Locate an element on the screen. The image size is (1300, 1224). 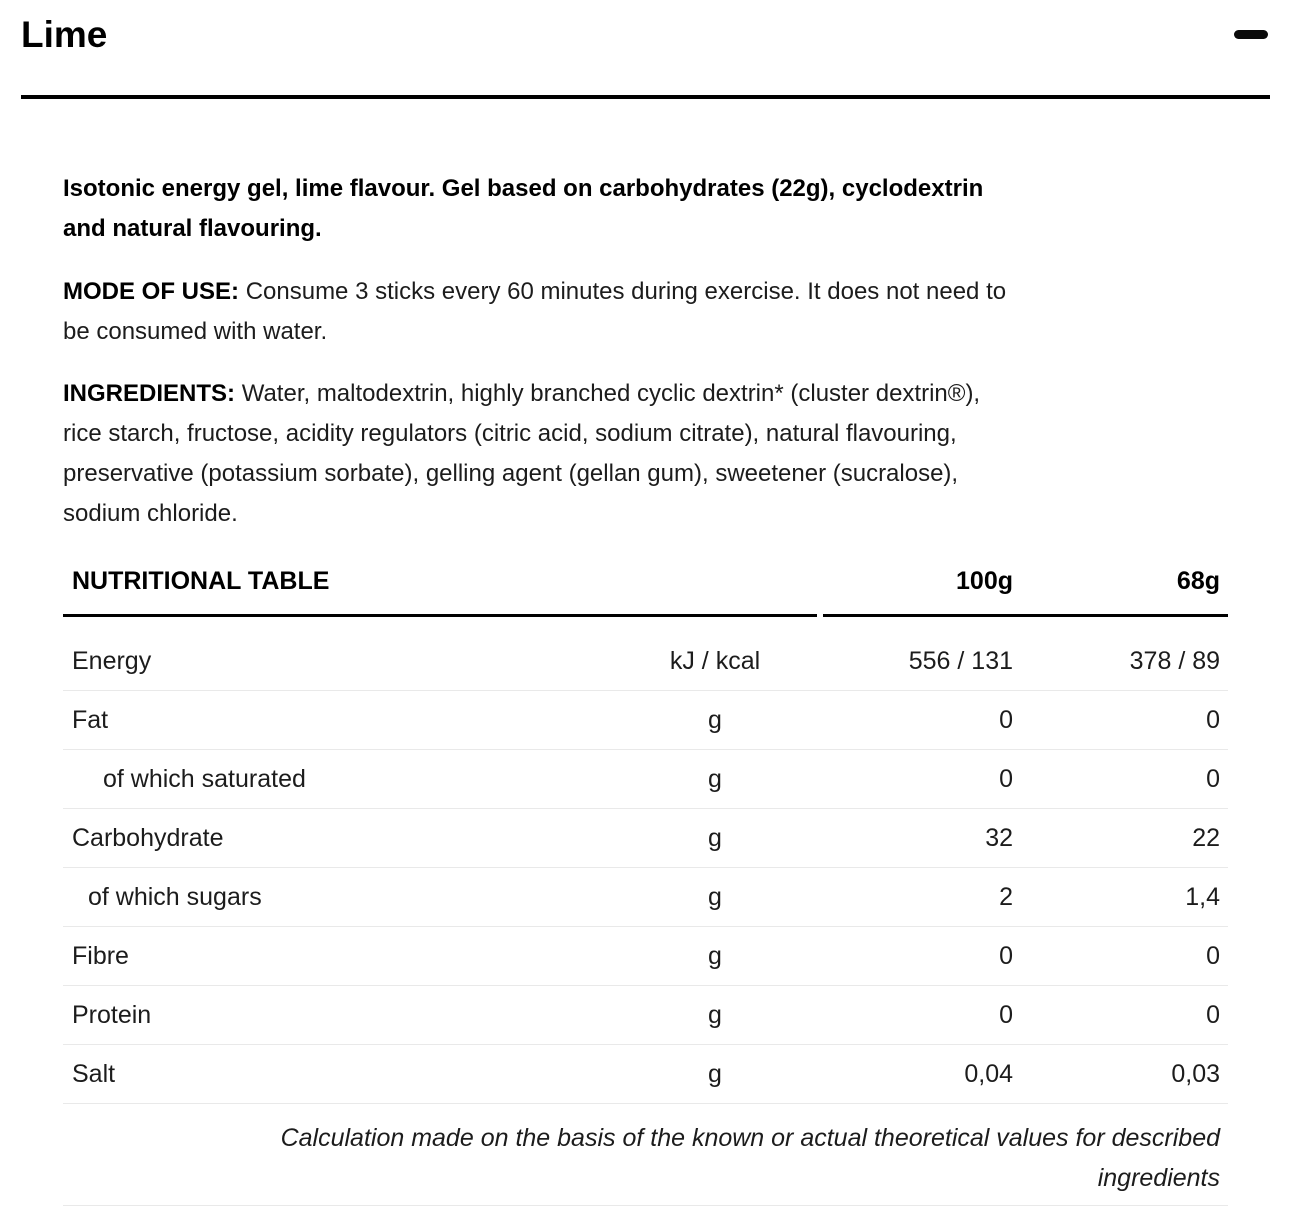
table-header-row: NUTRITIONAL TABLE 100g 68g is located at coordinates (646, 584).